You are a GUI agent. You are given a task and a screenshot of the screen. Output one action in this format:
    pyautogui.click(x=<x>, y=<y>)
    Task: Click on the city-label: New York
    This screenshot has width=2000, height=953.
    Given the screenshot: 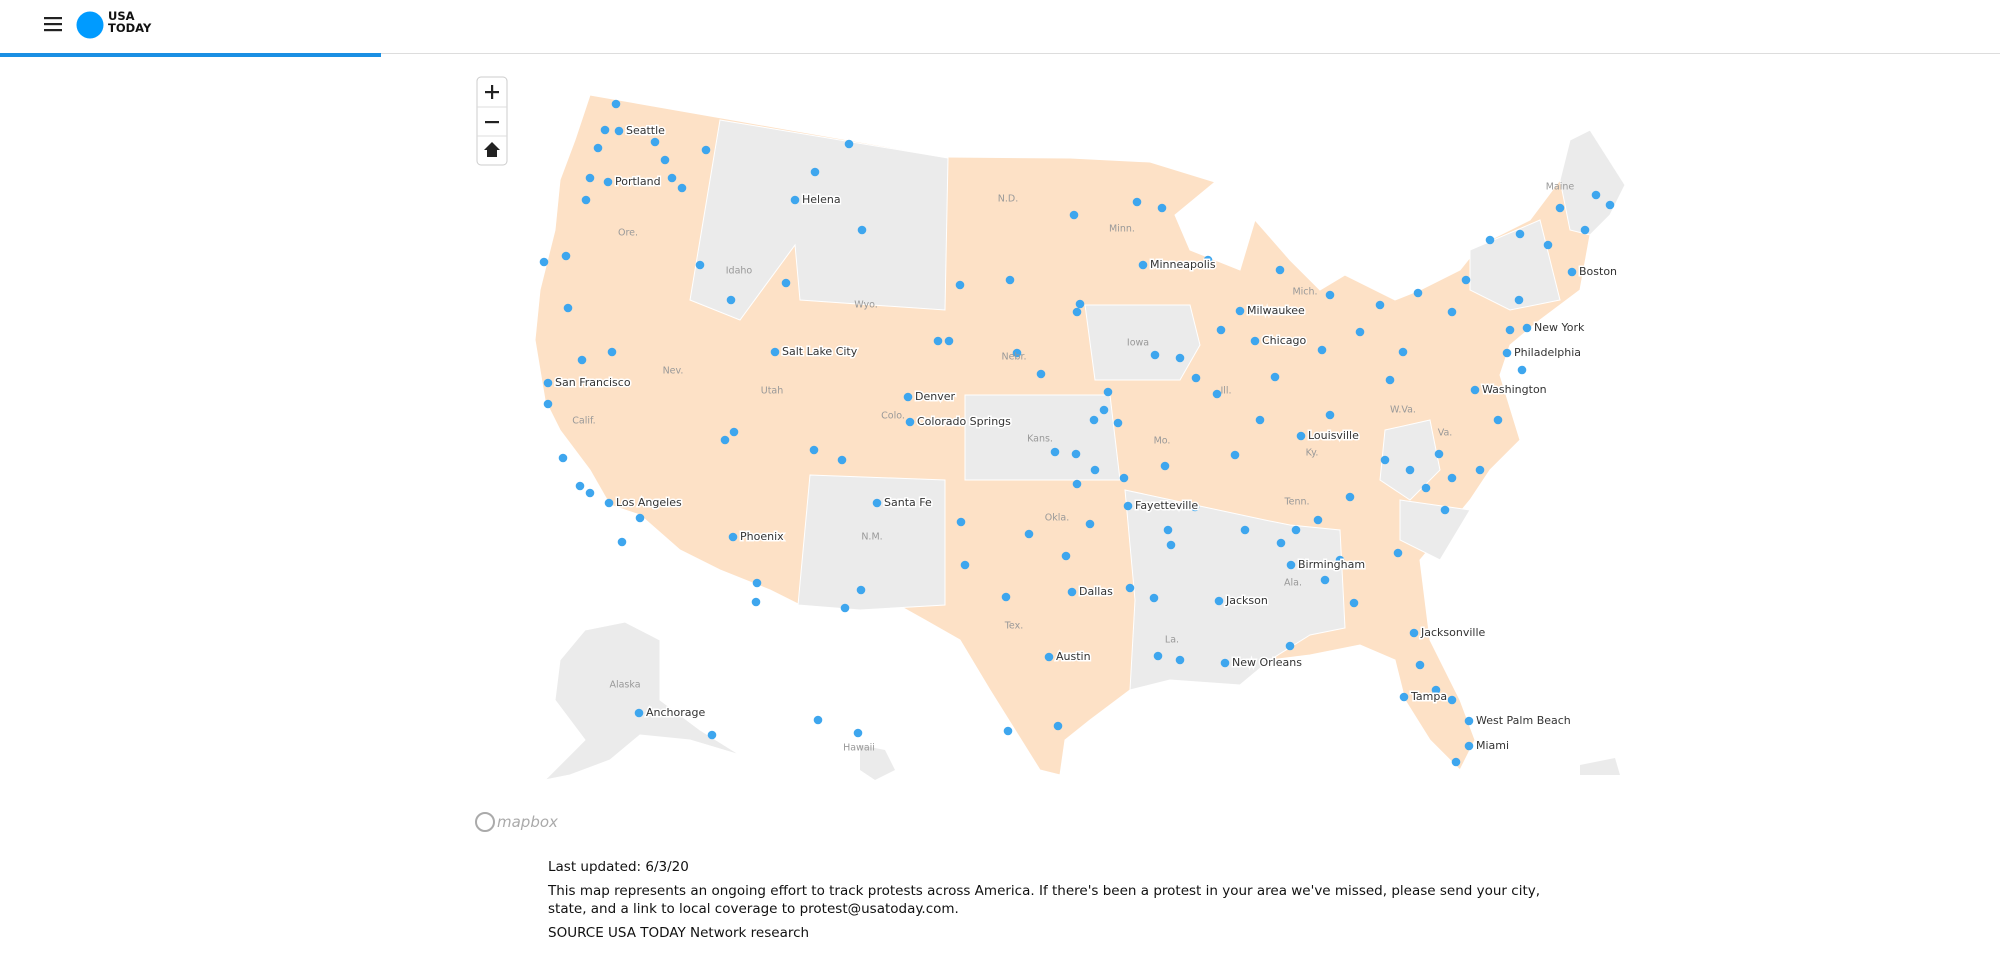 What is the action you would take?
    pyautogui.click(x=1559, y=327)
    